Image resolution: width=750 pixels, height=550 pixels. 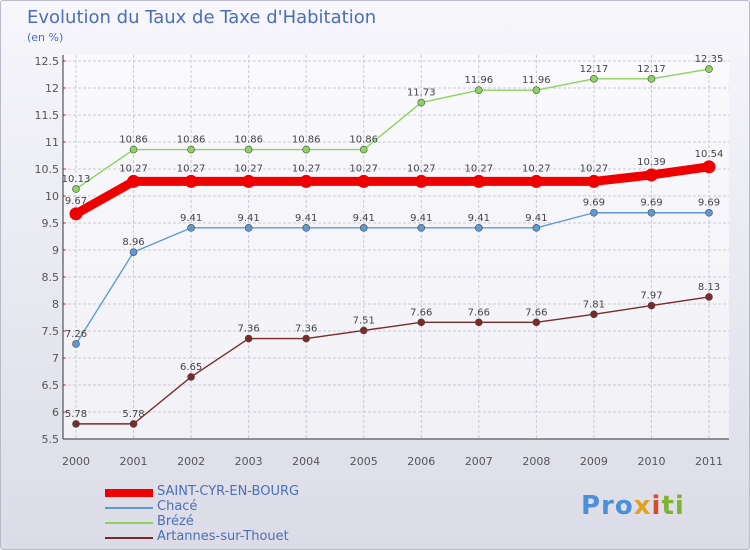 I want to click on data-label: 7.26, so click(x=76, y=334).